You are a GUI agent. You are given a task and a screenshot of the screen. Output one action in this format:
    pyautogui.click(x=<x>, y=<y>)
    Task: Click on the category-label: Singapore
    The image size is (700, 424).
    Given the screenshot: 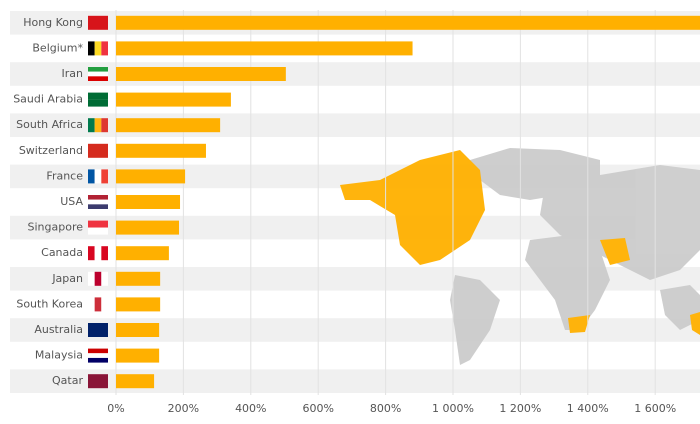 What is the action you would take?
    pyautogui.click(x=56, y=227)
    